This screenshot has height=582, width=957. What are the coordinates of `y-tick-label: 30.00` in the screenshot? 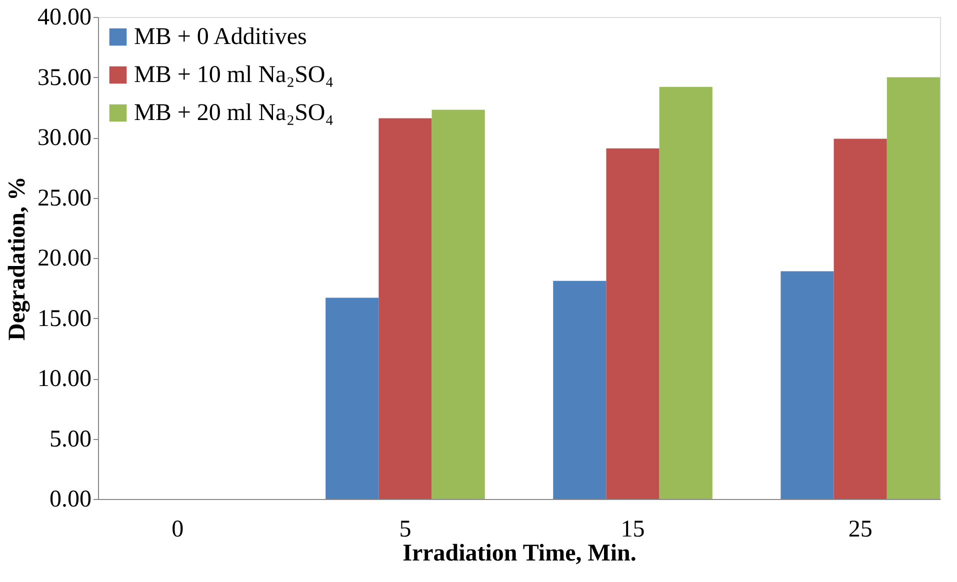 It's located at (65, 138).